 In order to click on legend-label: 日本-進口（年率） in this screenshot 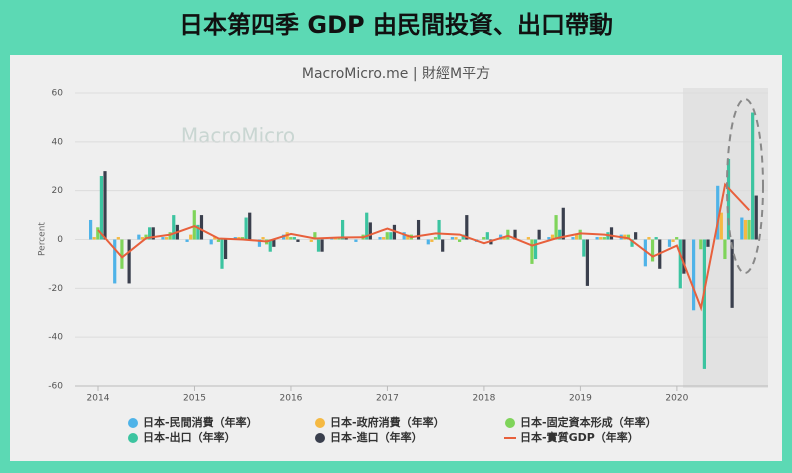, I will do `click(376, 437)`.